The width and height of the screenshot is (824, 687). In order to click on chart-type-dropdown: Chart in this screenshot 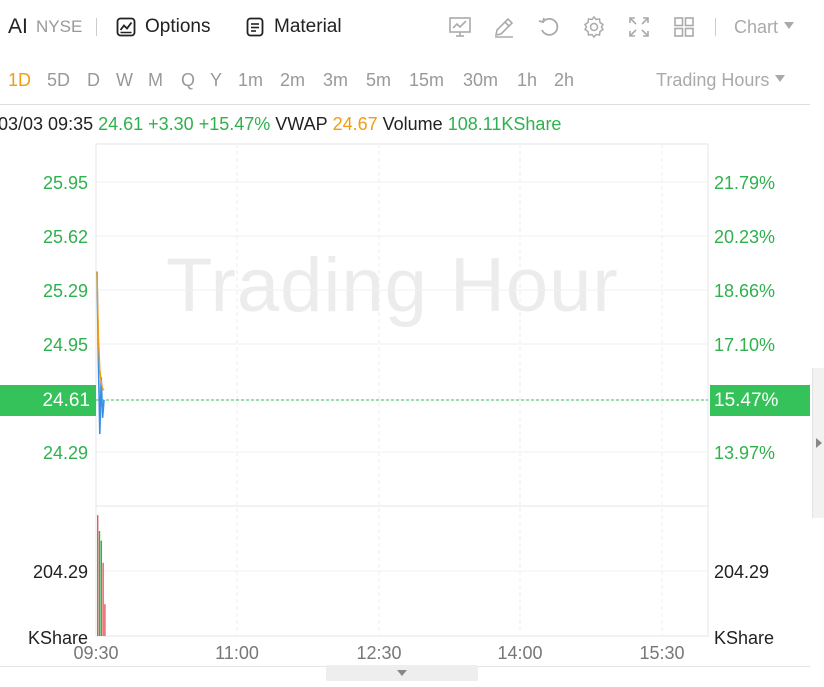, I will do `click(764, 27)`.